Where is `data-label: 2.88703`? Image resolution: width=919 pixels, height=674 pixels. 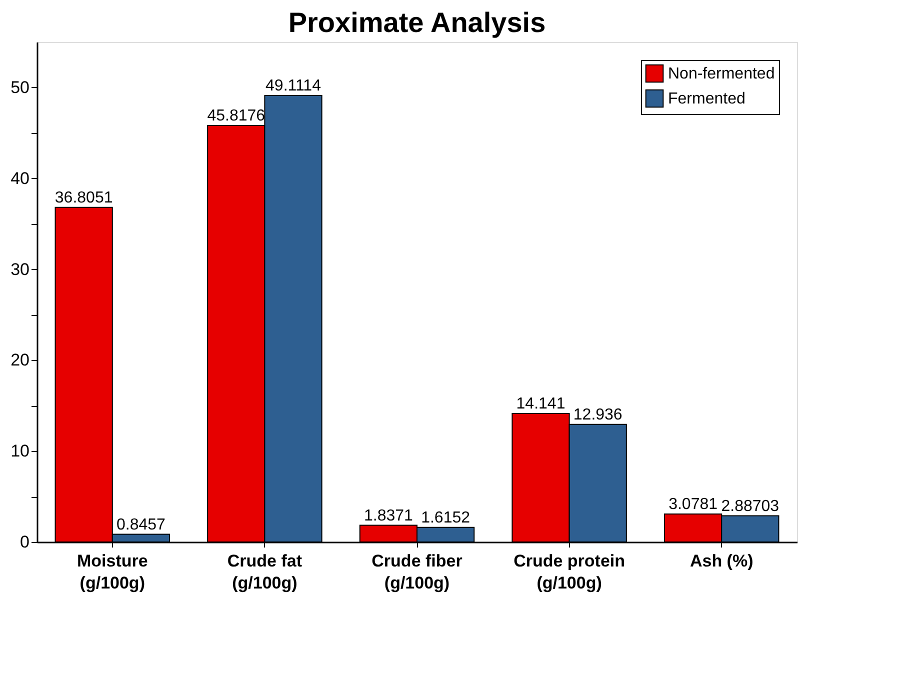 data-label: 2.88703 is located at coordinates (750, 506).